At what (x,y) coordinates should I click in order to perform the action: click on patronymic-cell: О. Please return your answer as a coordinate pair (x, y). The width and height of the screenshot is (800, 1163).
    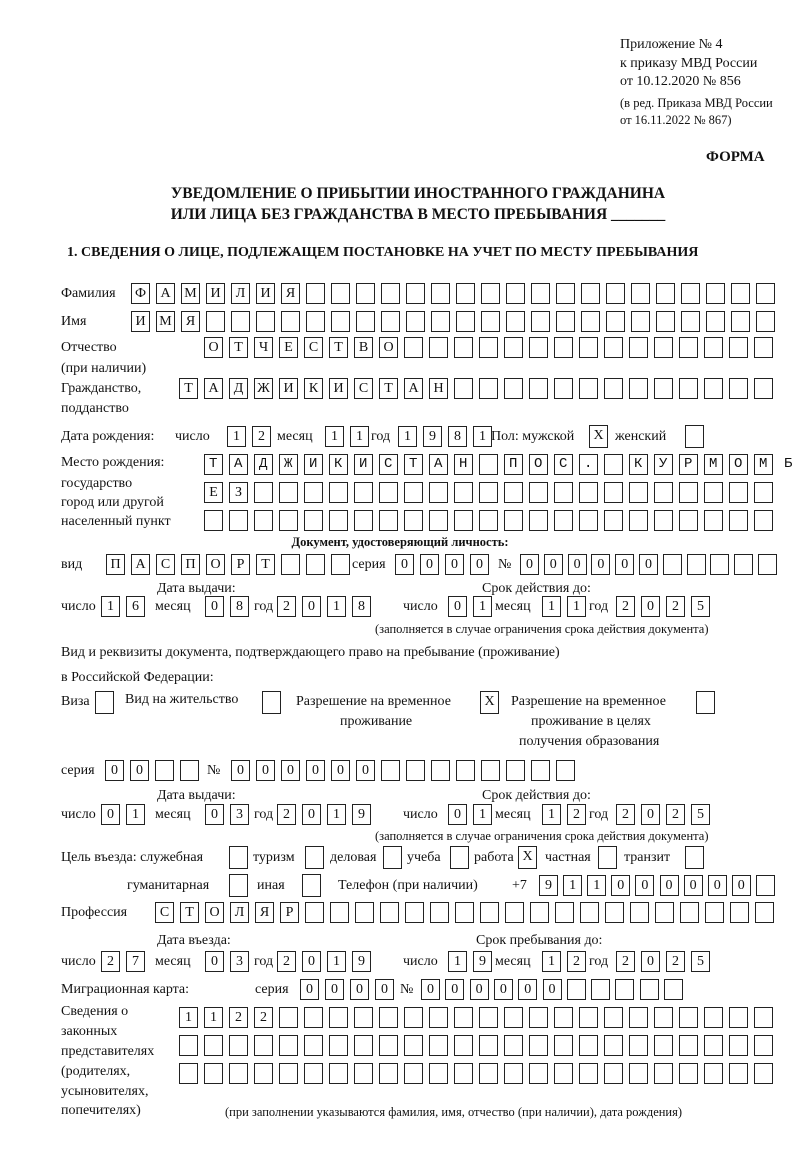
    Looking at the image, I should click on (388, 347).